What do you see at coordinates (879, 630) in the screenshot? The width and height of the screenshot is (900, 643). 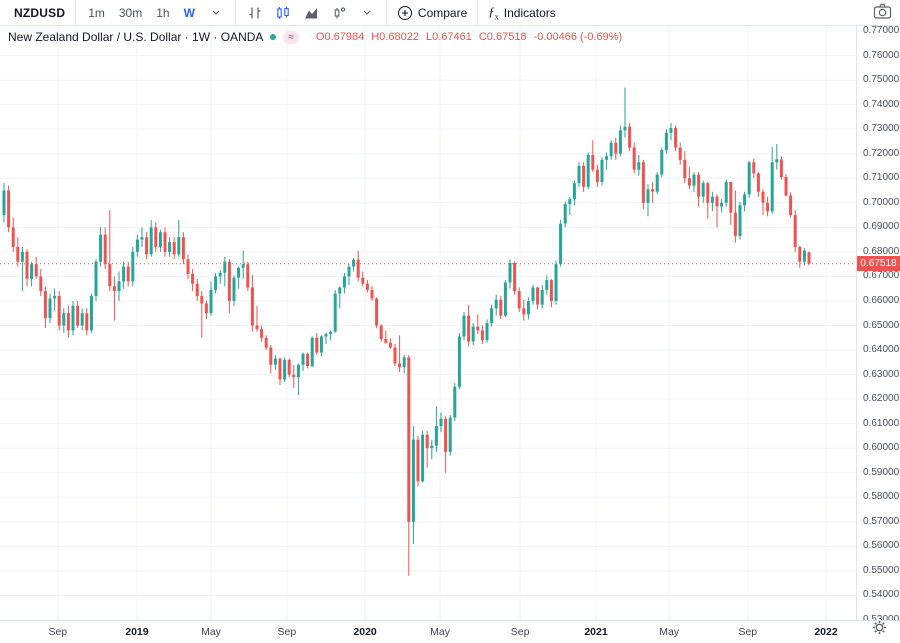 I see `settings-gear-icon` at bounding box center [879, 630].